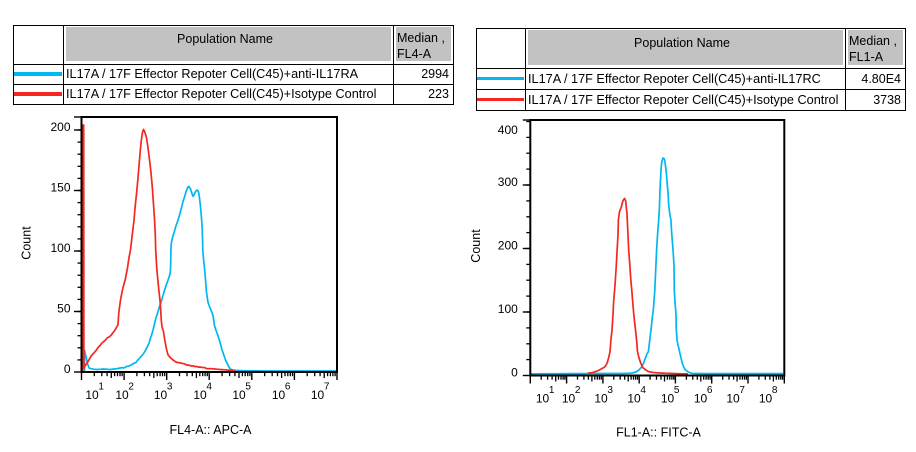 This screenshot has height=452, width=916. I want to click on svg-text: 8, so click(775, 390).